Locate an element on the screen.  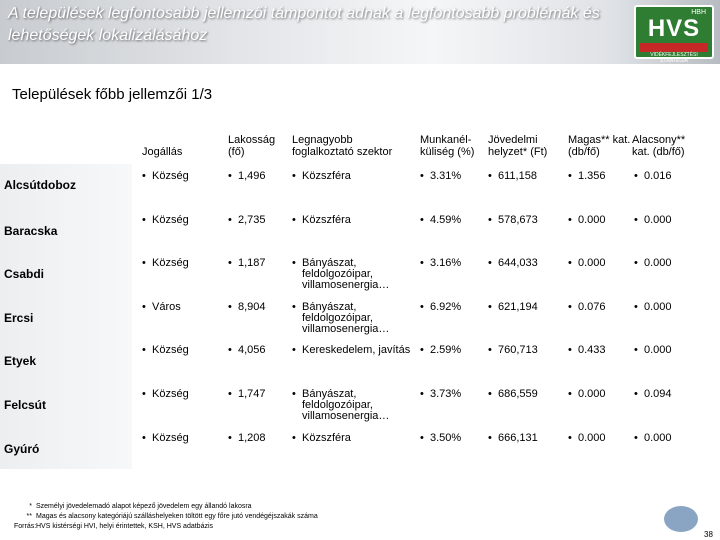
settlement-name: Alcsútdoboz is located at coordinates (40, 185).